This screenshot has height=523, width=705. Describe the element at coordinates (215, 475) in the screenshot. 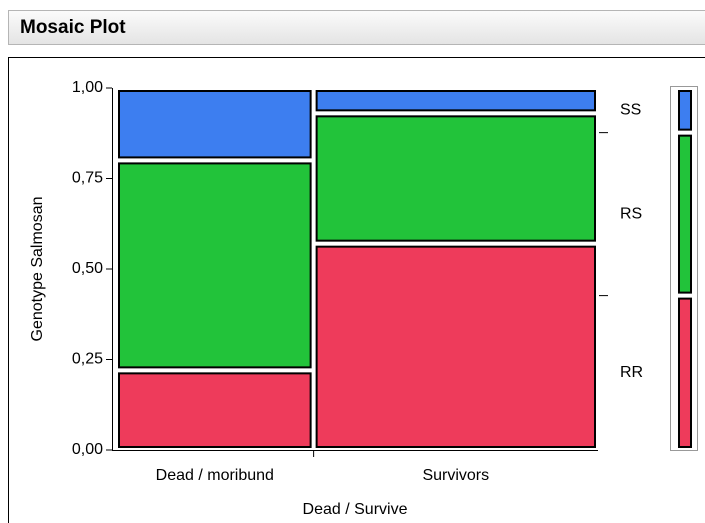

I see `x-tick-label: Dead / moribund` at that location.